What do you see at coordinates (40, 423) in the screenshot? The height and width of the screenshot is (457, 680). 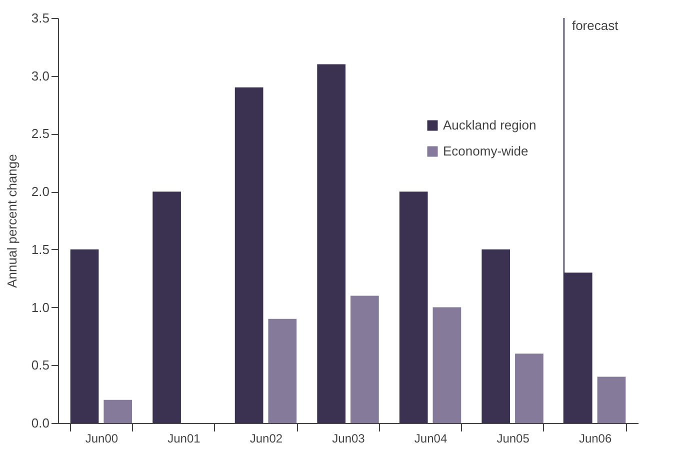 I see `y-tick-label: 0.0` at bounding box center [40, 423].